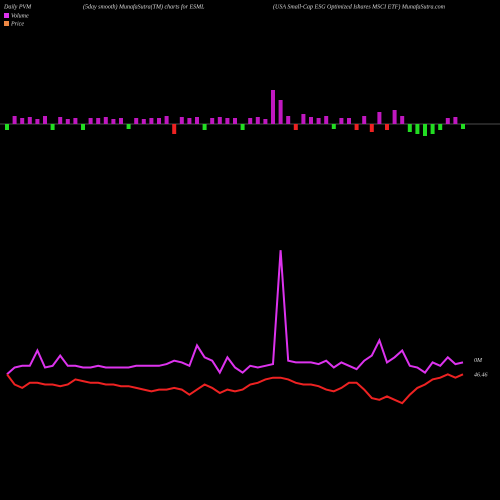  What do you see at coordinates (478, 361) in the screenshot?
I see `end-label: 0M` at bounding box center [478, 361].